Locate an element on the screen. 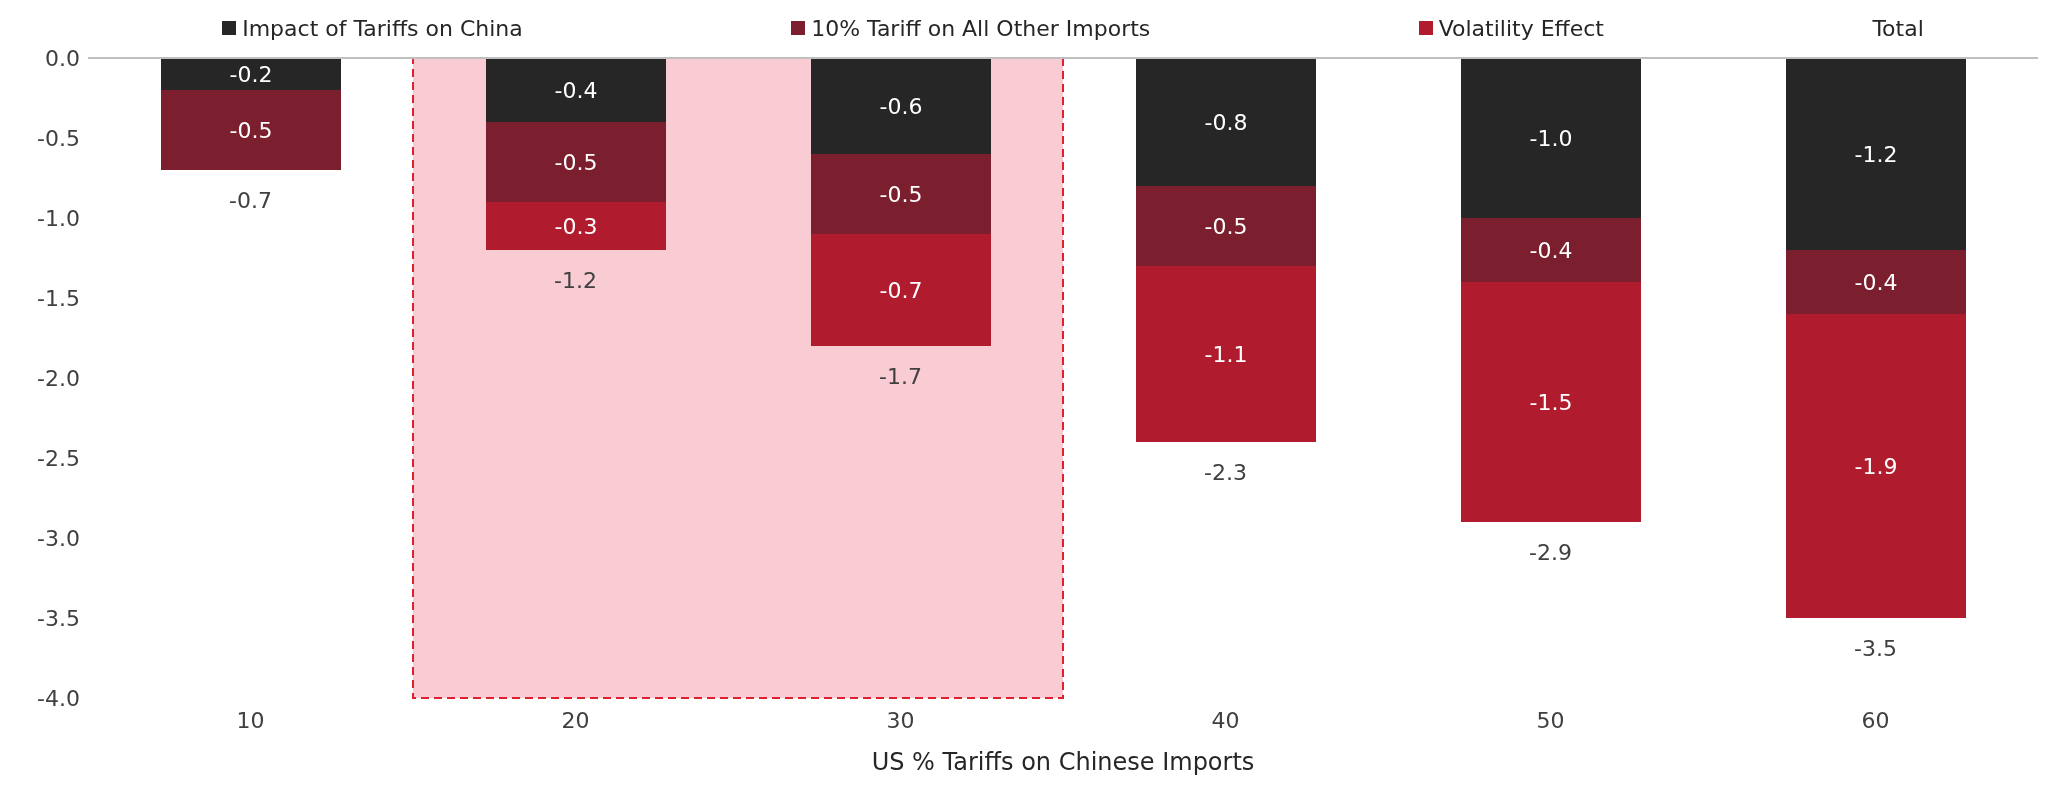  y-tick-label: -0.5 is located at coordinates (58, 138).